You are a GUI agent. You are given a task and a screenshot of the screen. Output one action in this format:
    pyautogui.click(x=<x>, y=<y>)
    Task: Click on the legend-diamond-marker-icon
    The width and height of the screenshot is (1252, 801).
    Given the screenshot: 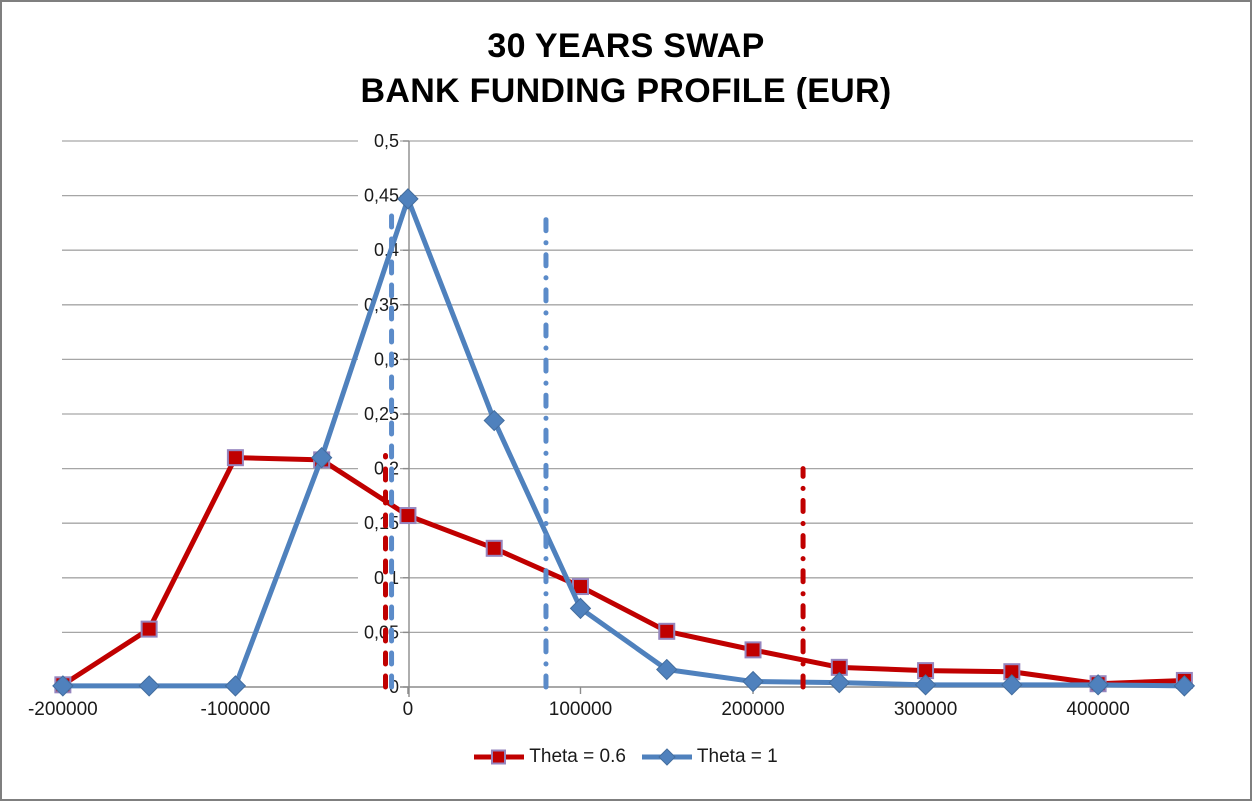 What is the action you would take?
    pyautogui.click(x=666, y=757)
    